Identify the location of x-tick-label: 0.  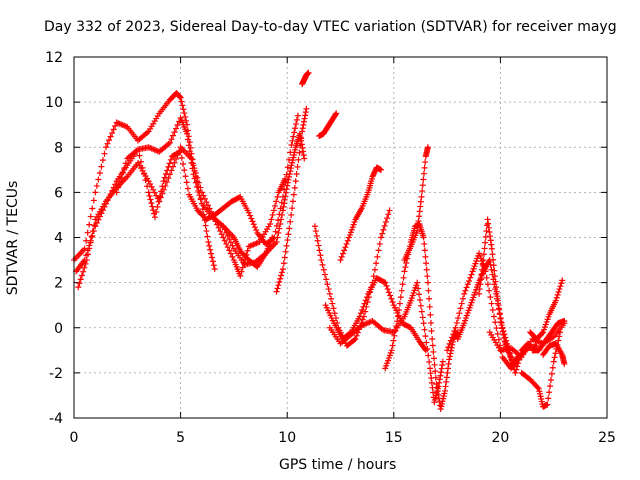
(74, 438).